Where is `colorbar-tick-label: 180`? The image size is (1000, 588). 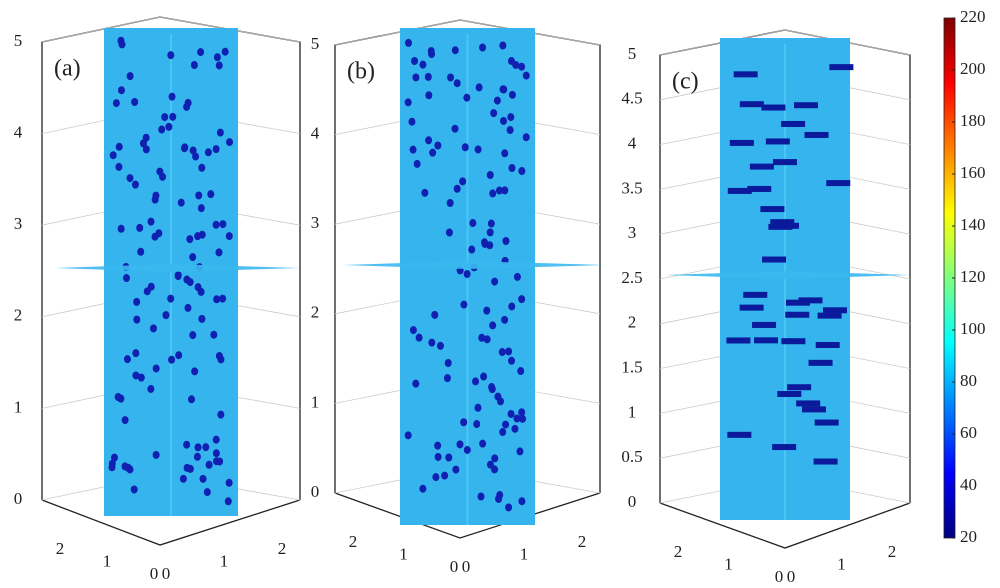
colorbar-tick-label: 180 is located at coordinates (973, 120).